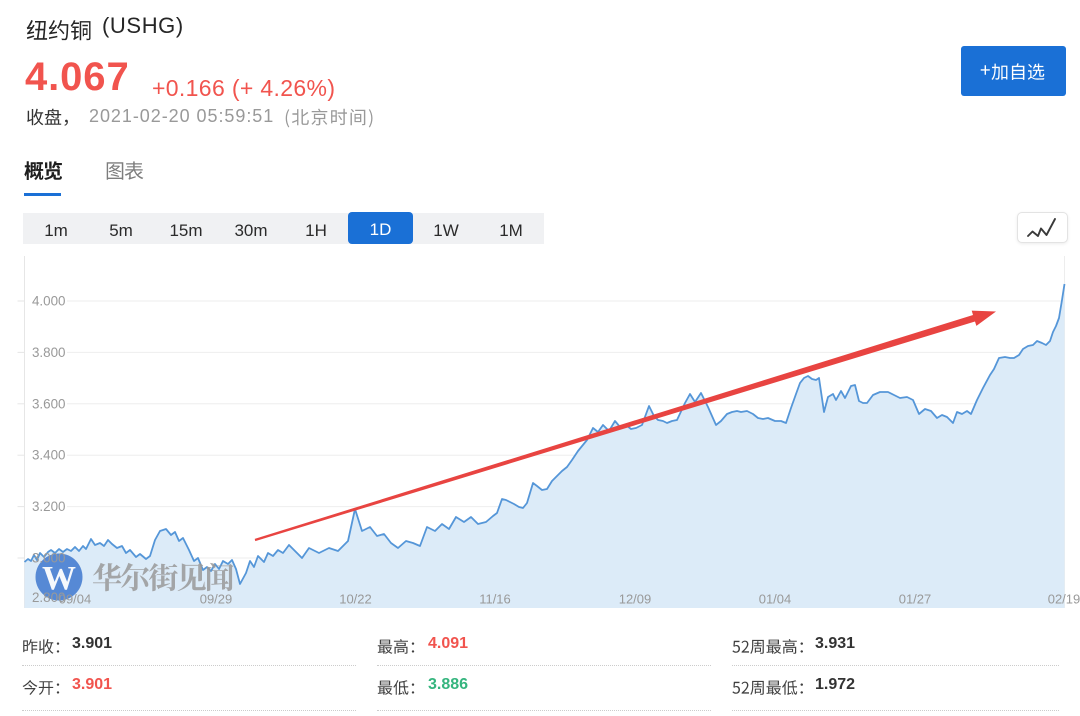  Describe the element at coordinates (49, 597) in the screenshot. I see `svg-text: 2.800` at that location.